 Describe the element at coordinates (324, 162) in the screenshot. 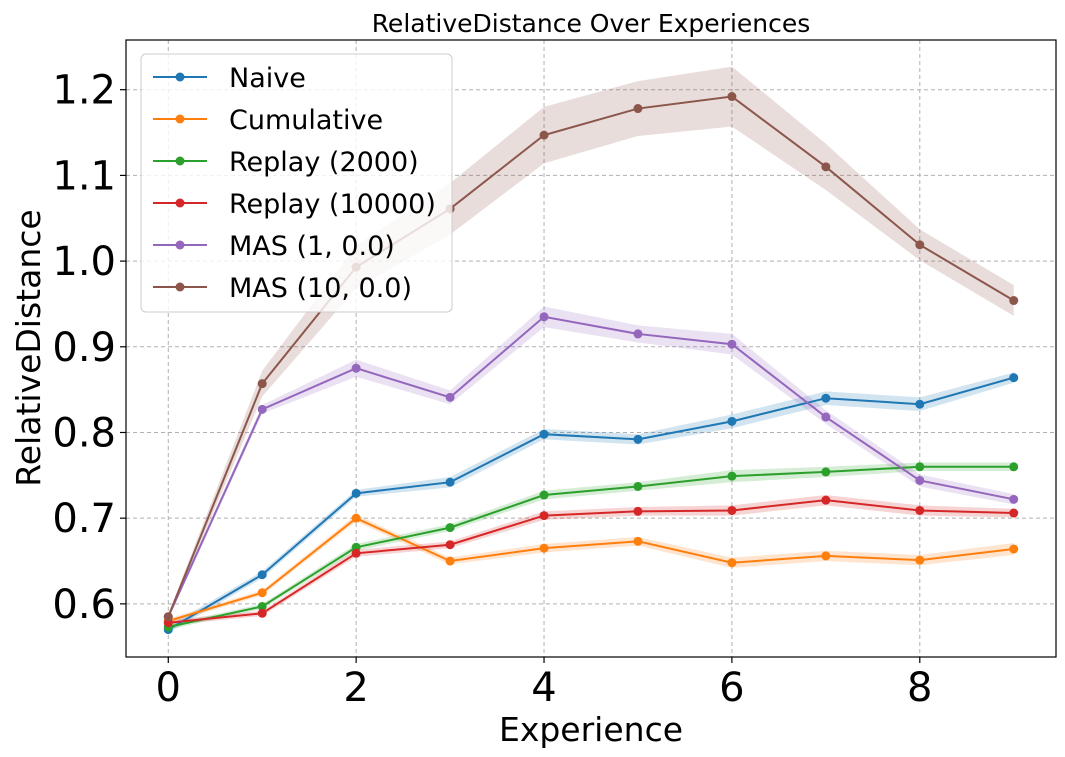

I see `legend-label-replay-2000: Replay (2000)` at that location.